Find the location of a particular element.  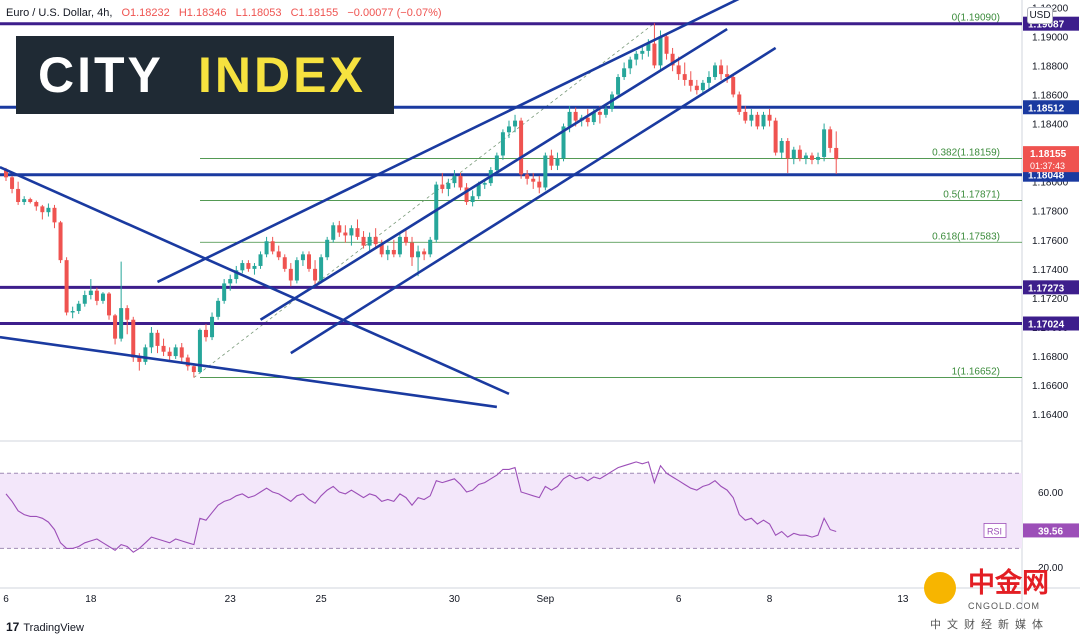

last-price-label: 1.18155 is located at coordinates (1048, 154).